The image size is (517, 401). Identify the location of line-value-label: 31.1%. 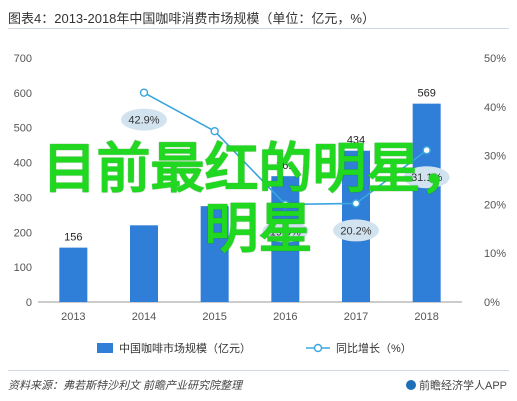
(426, 178).